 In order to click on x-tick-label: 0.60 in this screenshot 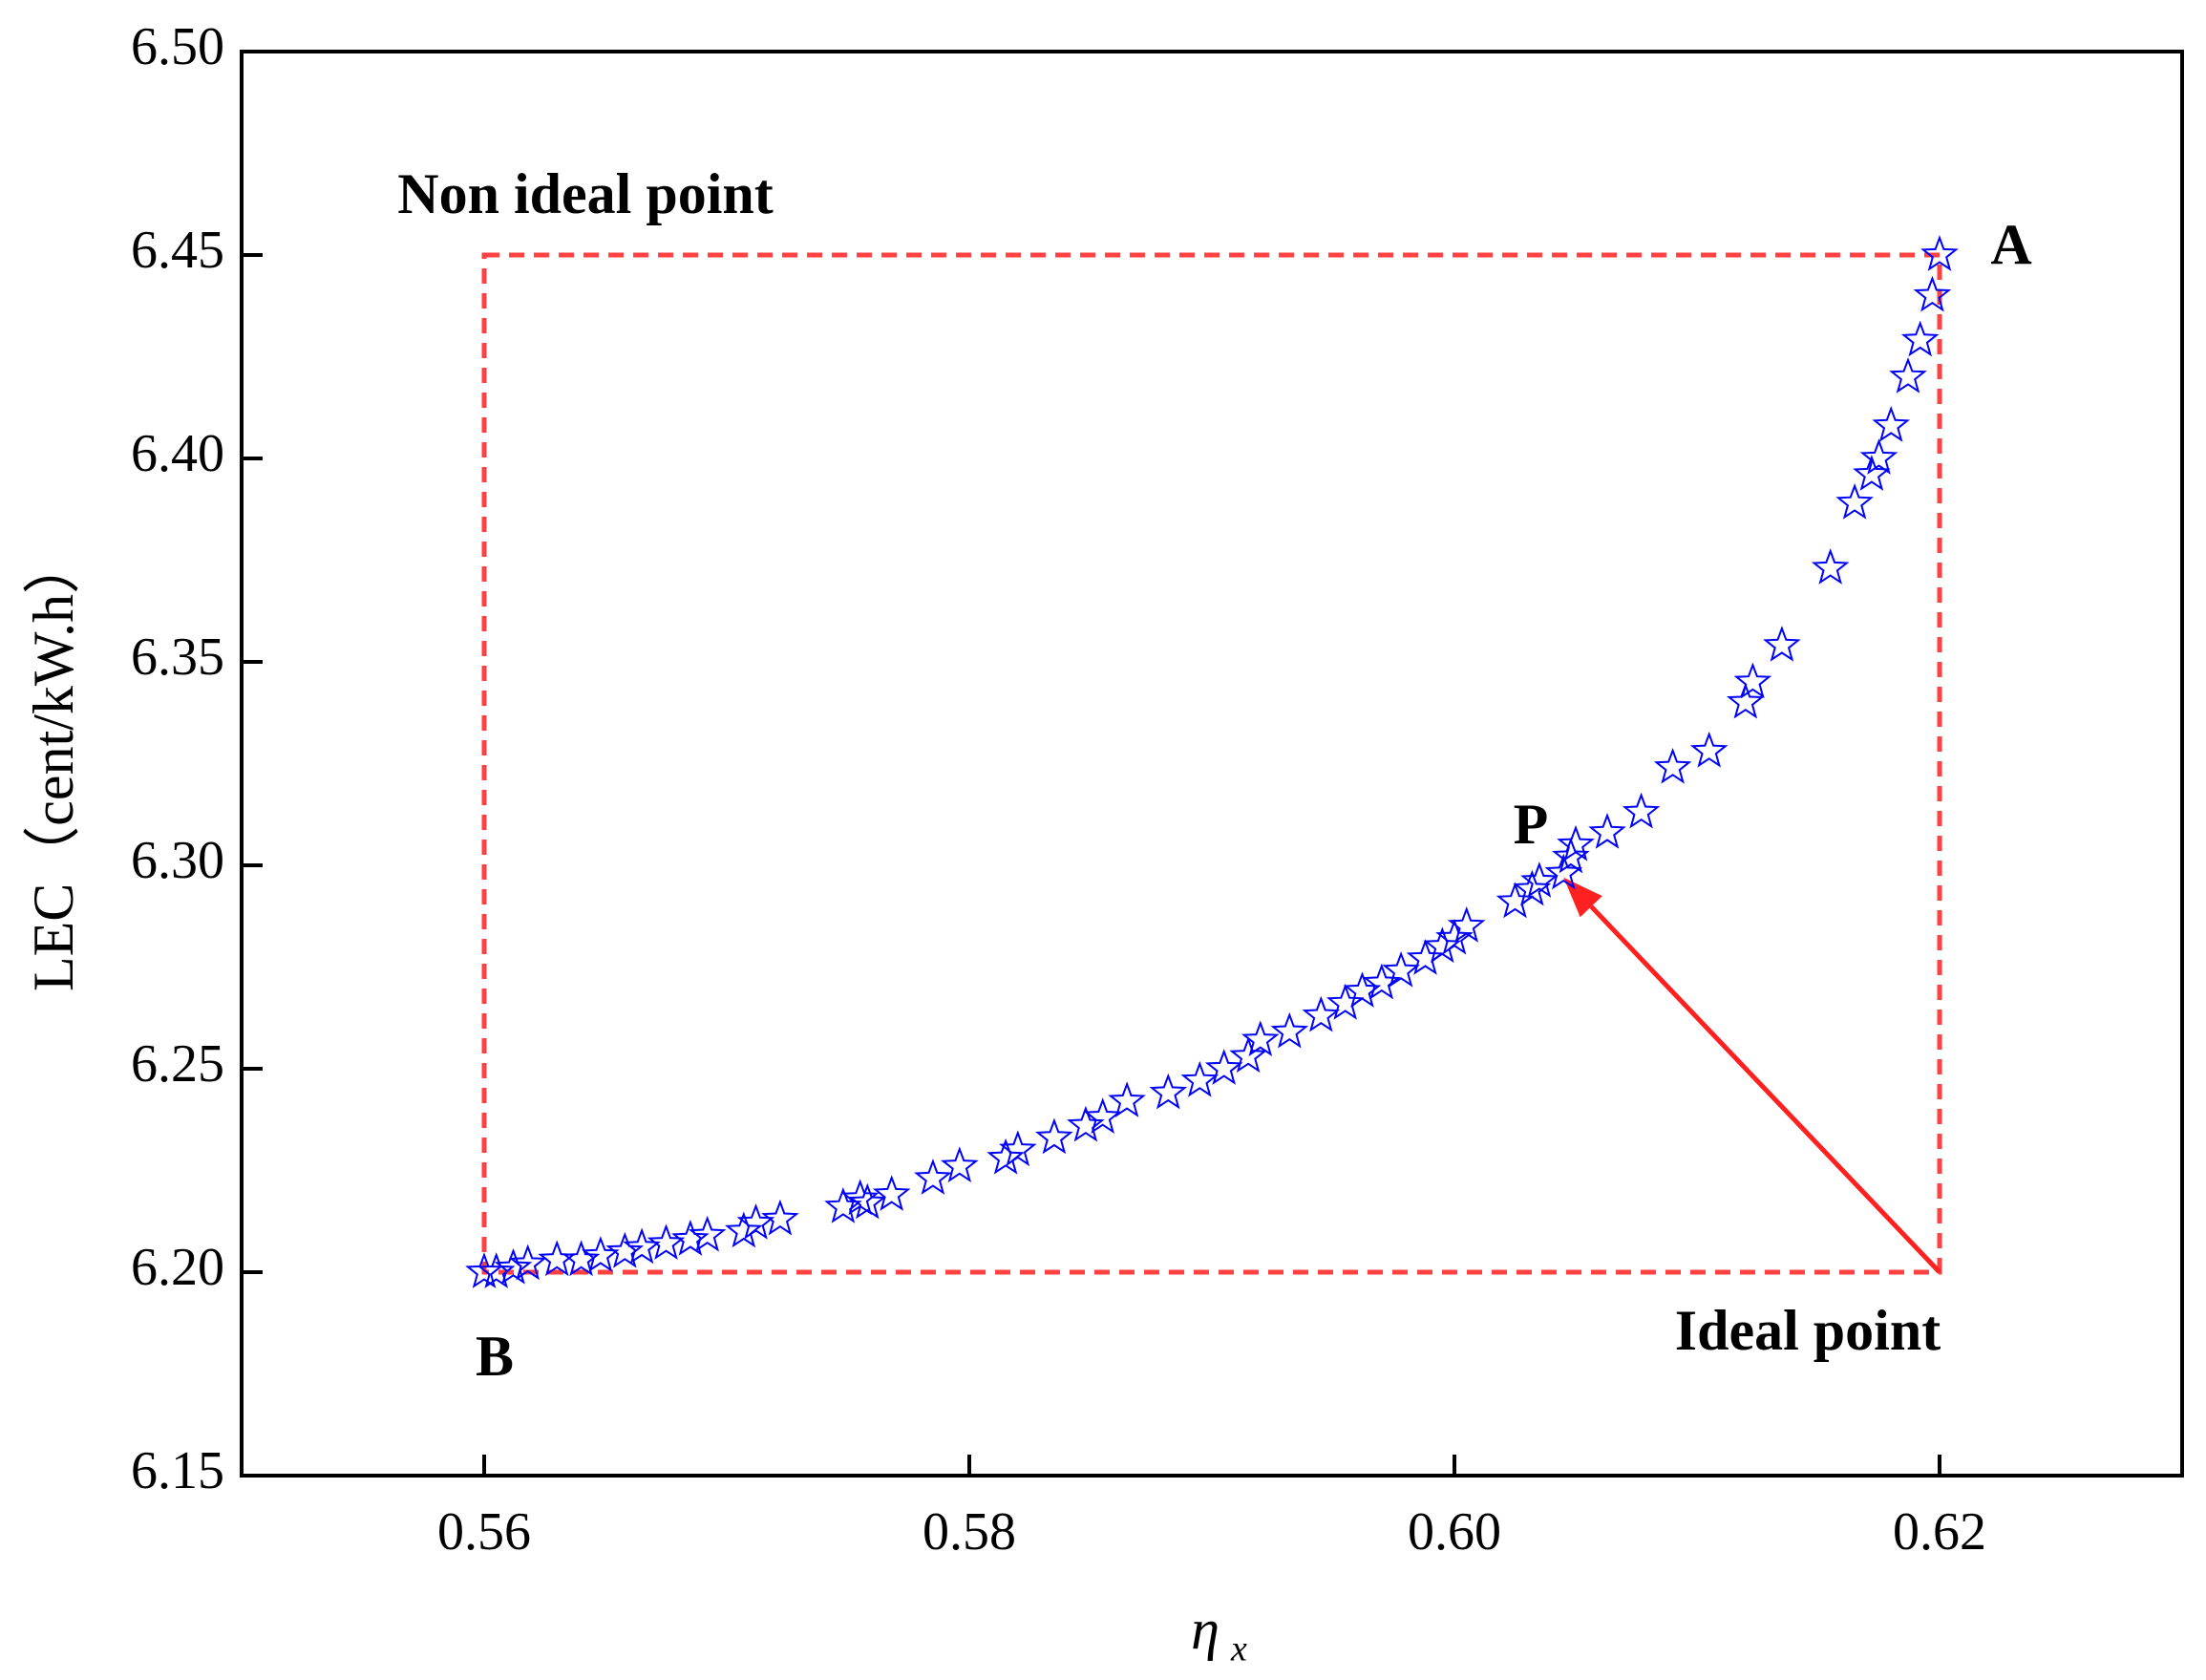, I will do `click(1454, 1532)`.